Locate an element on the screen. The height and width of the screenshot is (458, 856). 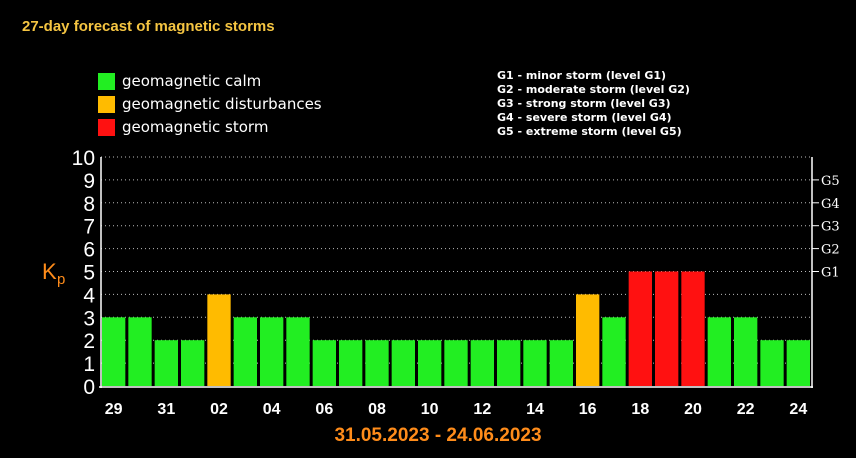
x-tick-label: 31 is located at coordinates (166, 409).